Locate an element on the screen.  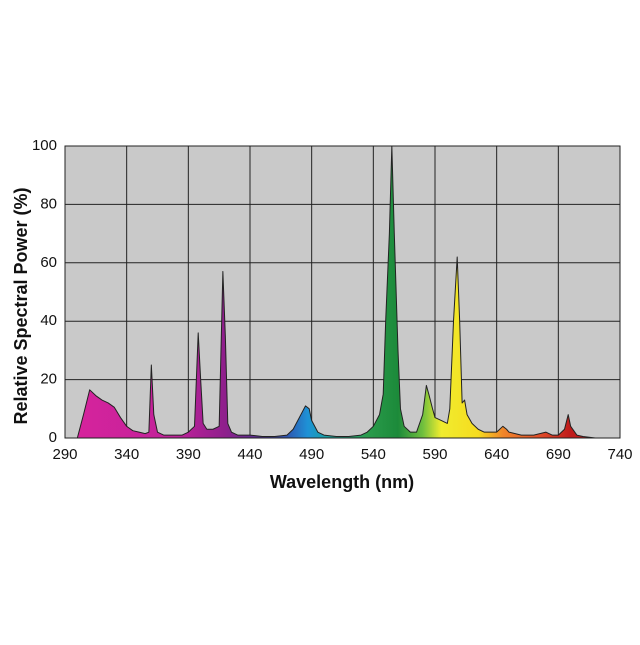
x-tick-label: 590 is located at coordinates (434, 454).